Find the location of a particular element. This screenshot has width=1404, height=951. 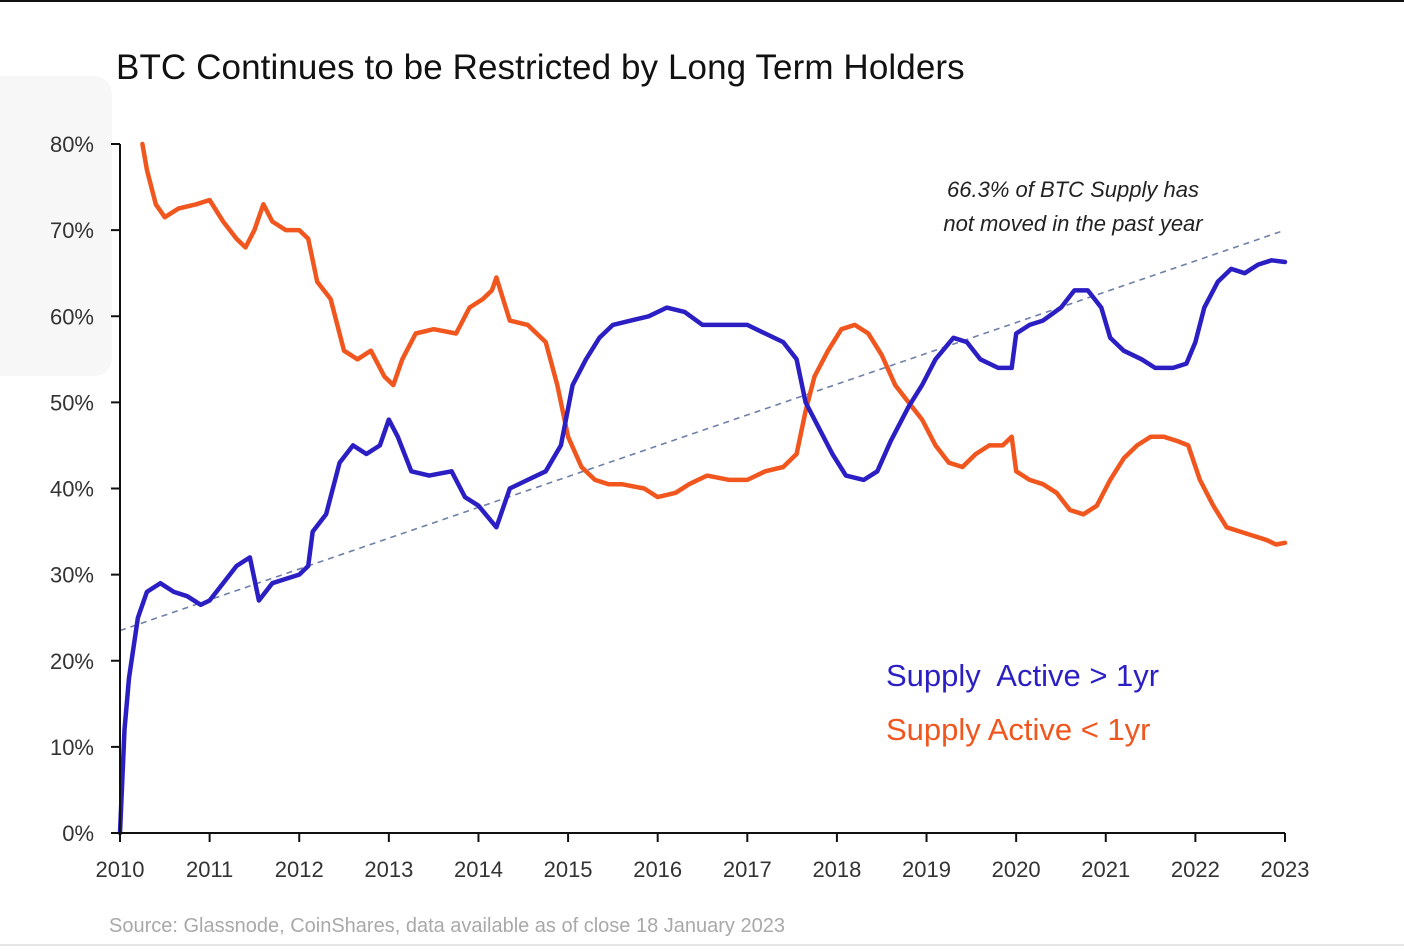

legend-supply-active-under-1yr: Supply Active < 1yr is located at coordinates (1018, 729).